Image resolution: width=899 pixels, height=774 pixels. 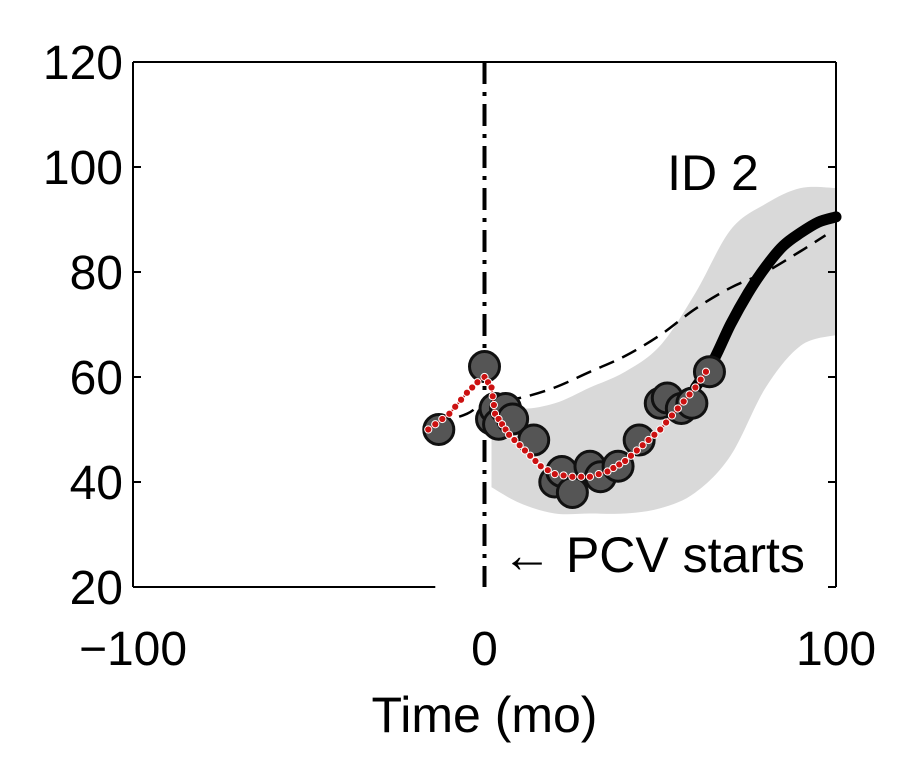 What do you see at coordinates (96, 588) in the screenshot?
I see `y-tick-label: 20` at bounding box center [96, 588].